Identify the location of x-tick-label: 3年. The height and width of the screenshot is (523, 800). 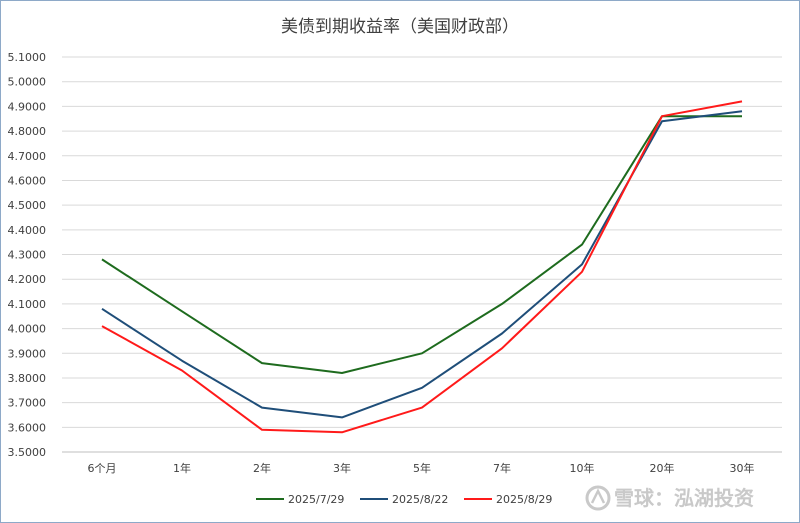
(342, 468).